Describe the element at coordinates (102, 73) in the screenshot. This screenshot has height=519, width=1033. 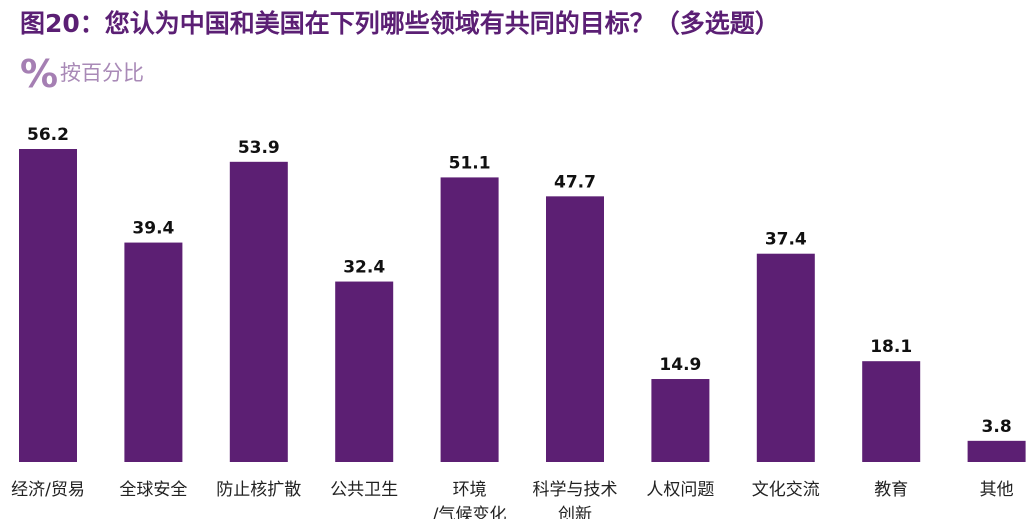
I see `subtitle-text: 按百分比` at that location.